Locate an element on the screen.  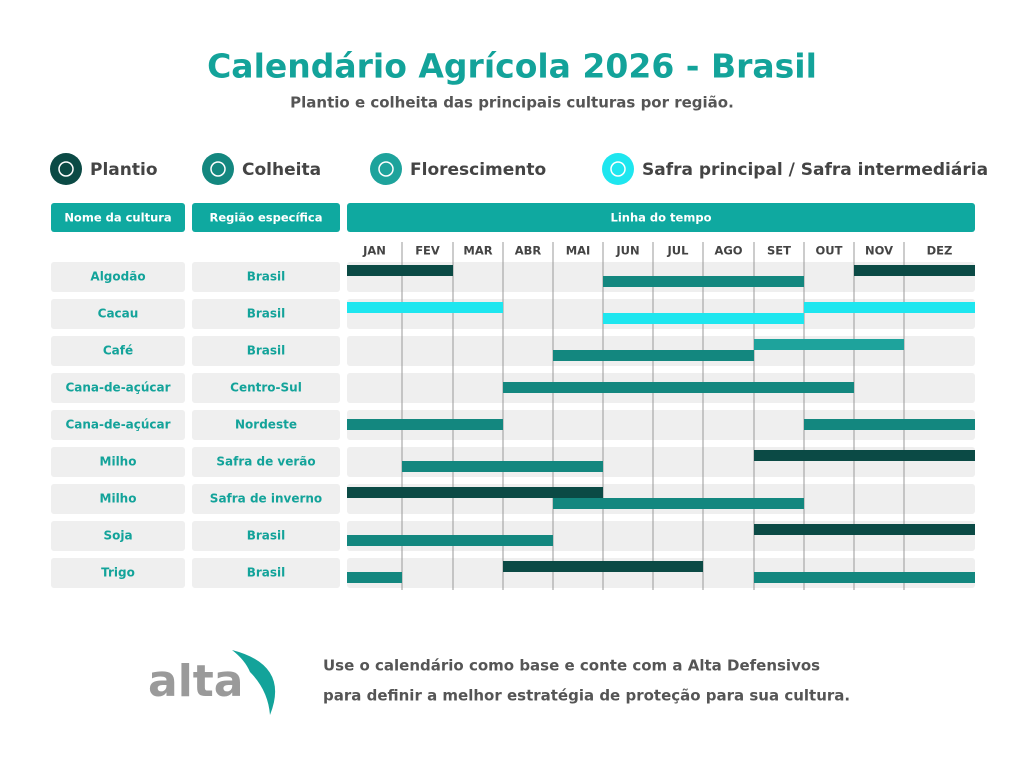
legend-label: Colheita is located at coordinates (281, 170).